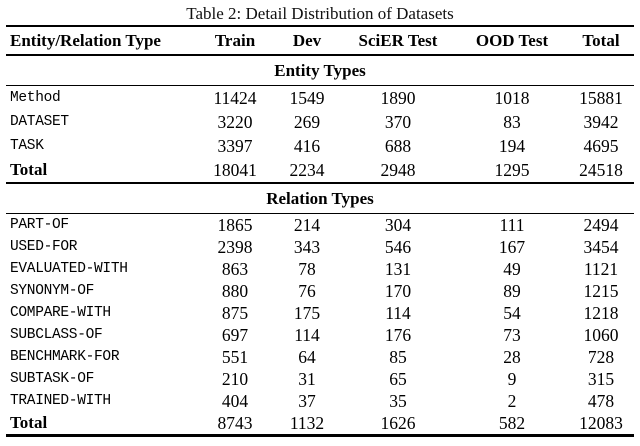 The width and height of the screenshot is (640, 446). What do you see at coordinates (512, 41) in the screenshot?
I see `column-header-ood-test: OOD Test` at bounding box center [512, 41].